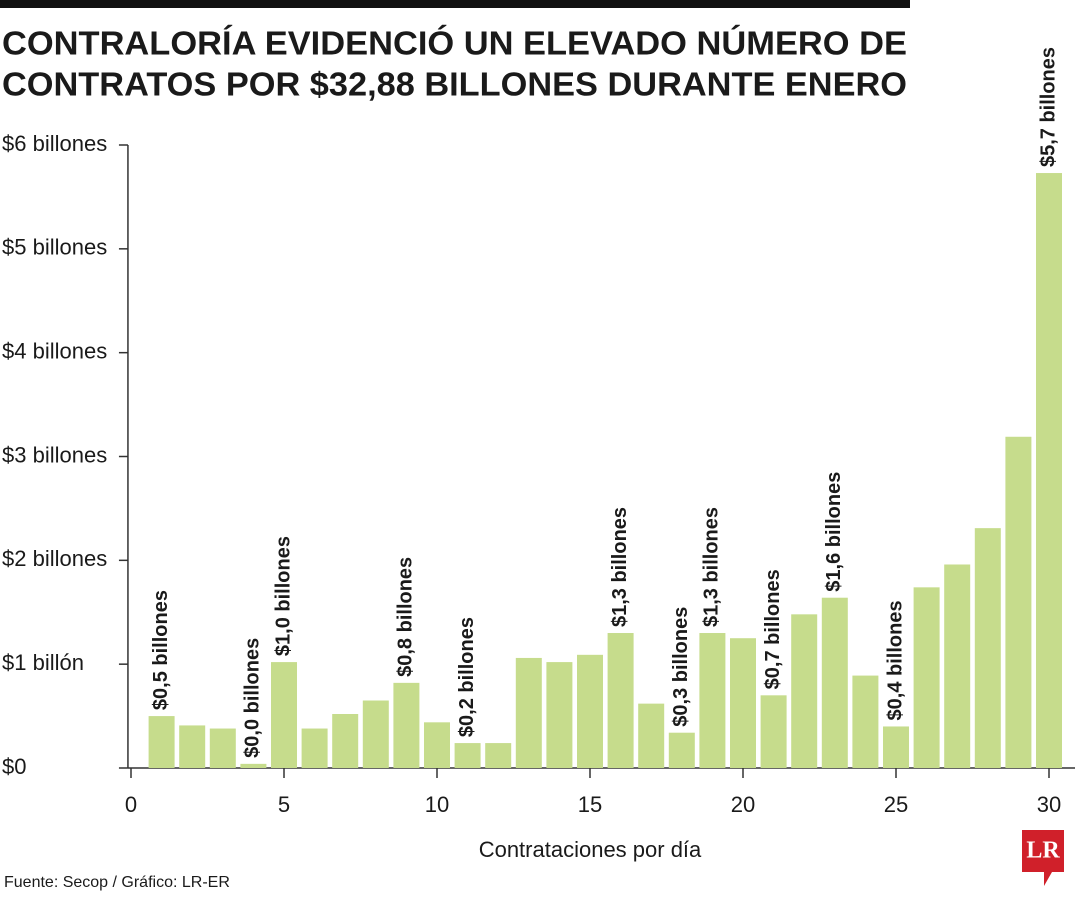  Describe the element at coordinates (896, 804) in the screenshot. I see `x-tick-label: 25` at that location.